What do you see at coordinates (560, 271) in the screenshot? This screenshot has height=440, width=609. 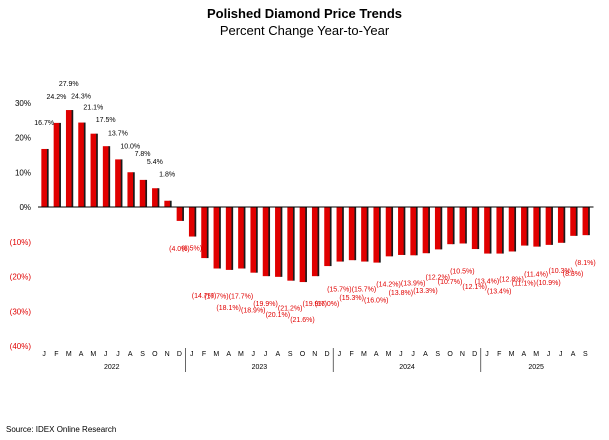 I see `data-label: (10.3%)` at bounding box center [560, 271].